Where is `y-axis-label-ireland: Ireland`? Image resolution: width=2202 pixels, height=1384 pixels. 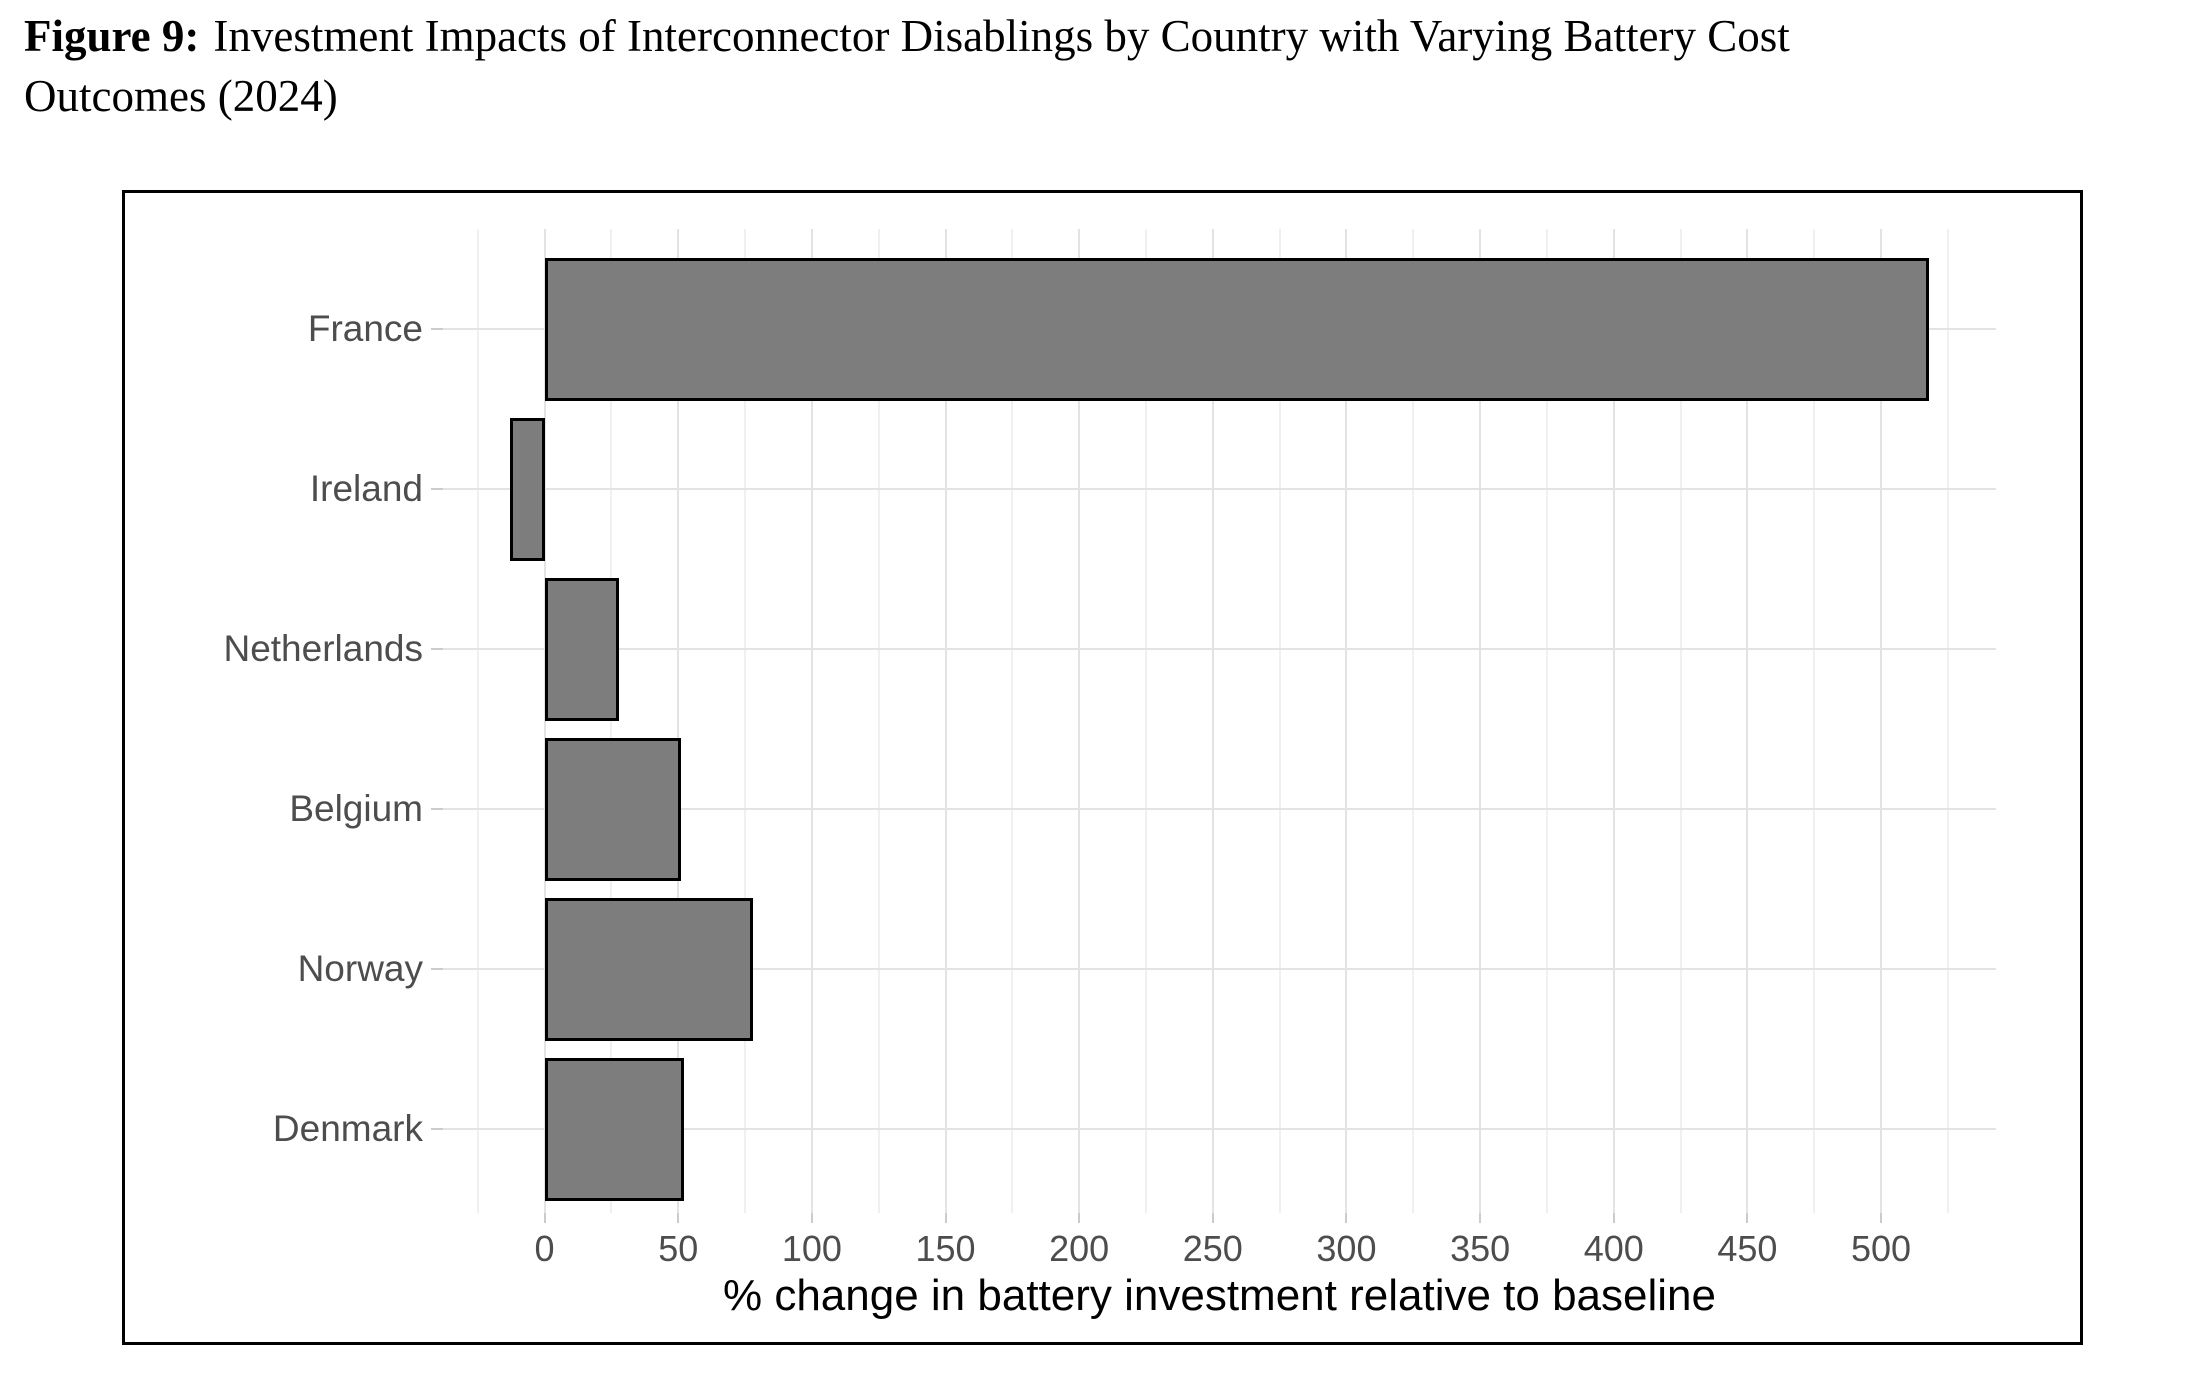
y-axis-label-ireland: Ireland is located at coordinates (366, 488).